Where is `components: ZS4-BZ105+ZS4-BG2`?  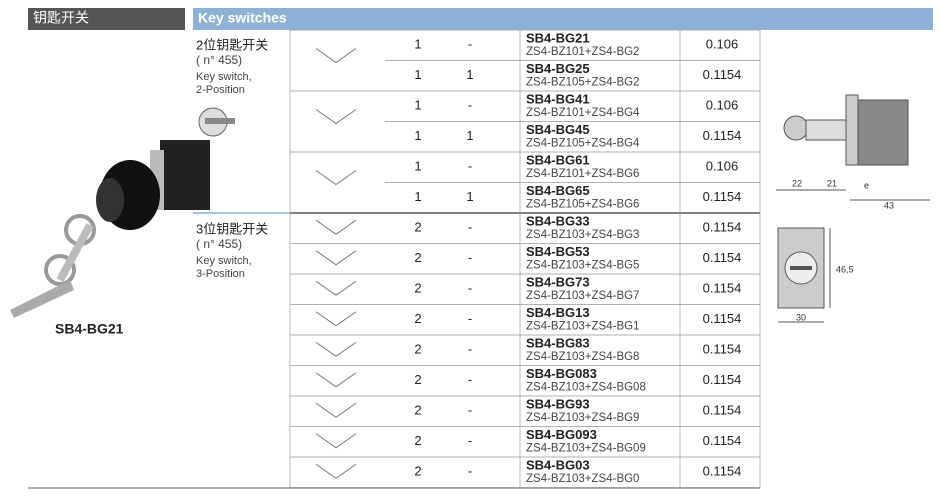
components: ZS4-BZ105+ZS4-BG2 is located at coordinates (582, 83).